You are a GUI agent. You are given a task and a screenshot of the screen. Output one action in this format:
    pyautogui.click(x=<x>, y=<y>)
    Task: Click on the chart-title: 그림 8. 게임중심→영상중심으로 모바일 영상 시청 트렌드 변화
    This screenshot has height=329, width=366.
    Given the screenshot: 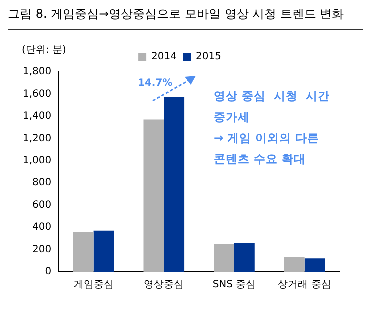 What is the action you would take?
    pyautogui.click(x=185, y=18)
    